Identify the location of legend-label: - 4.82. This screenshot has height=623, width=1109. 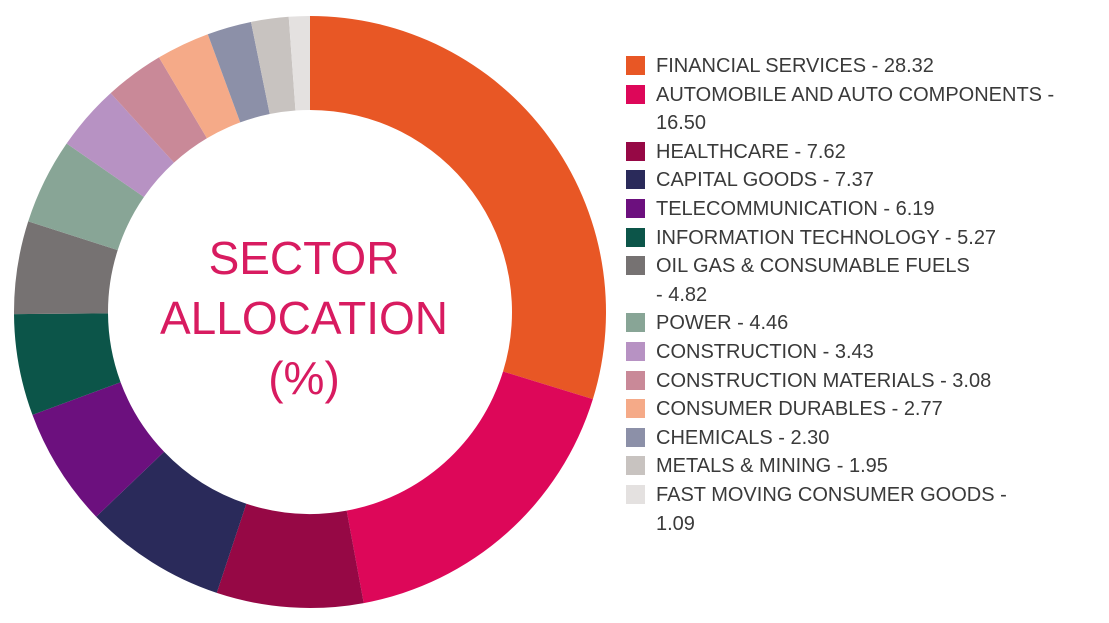
(682, 294).